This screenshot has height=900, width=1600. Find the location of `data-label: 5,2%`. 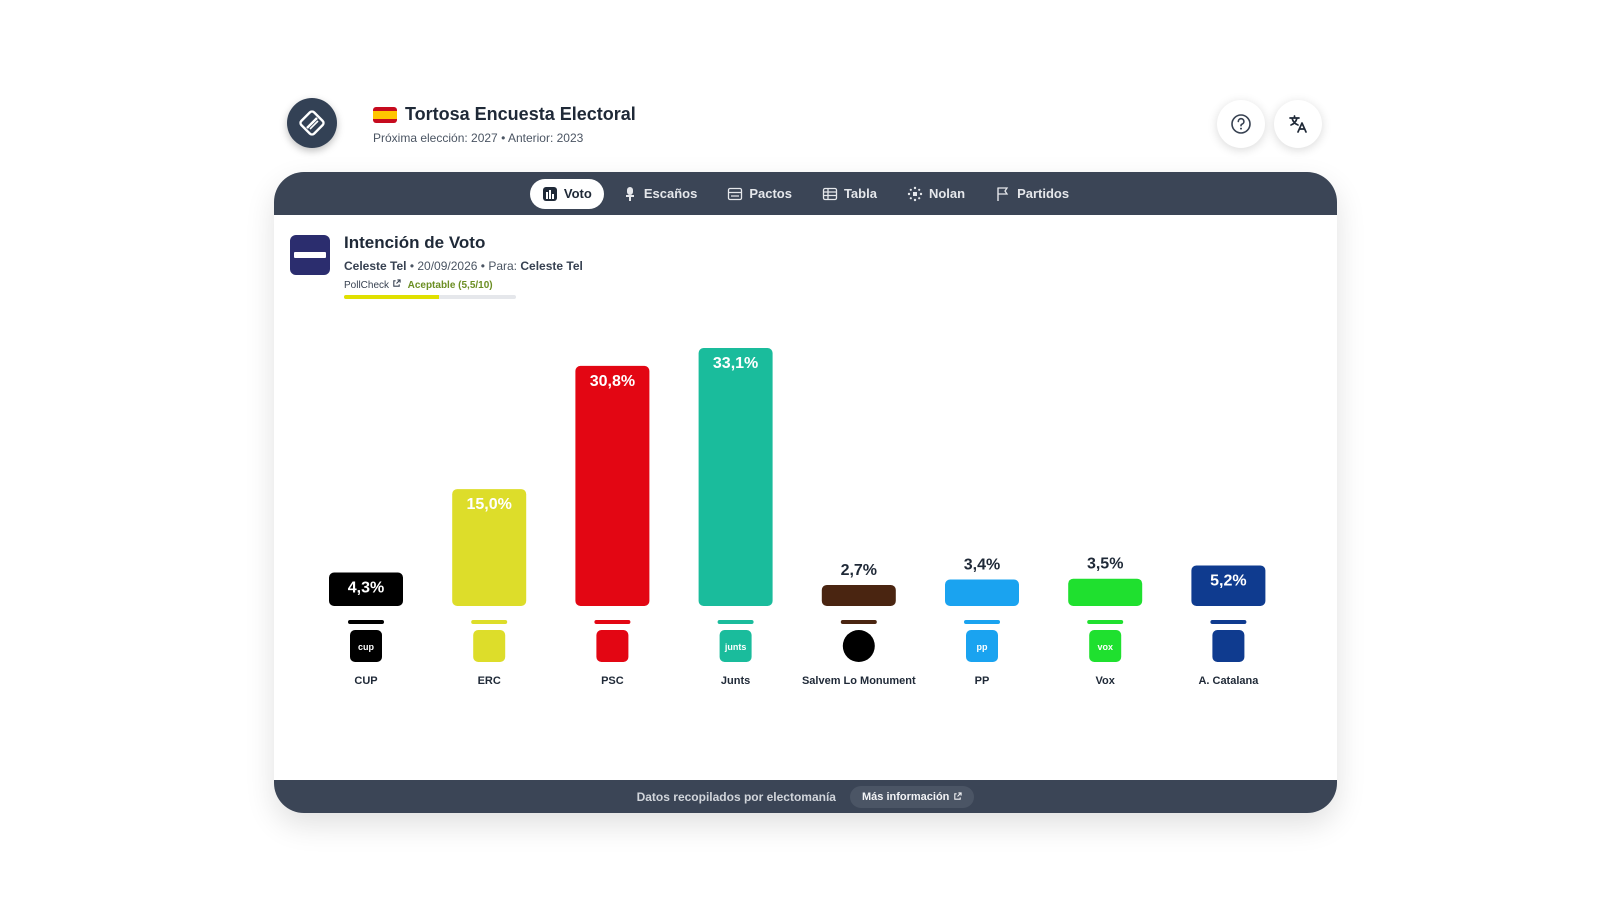

data-label: 5,2% is located at coordinates (1228, 580).